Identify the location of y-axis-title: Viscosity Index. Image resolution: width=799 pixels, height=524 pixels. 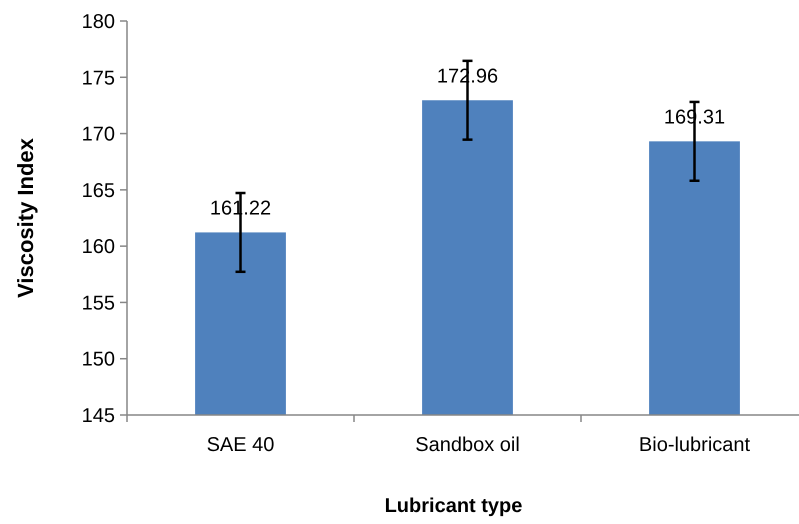
(25, 217).